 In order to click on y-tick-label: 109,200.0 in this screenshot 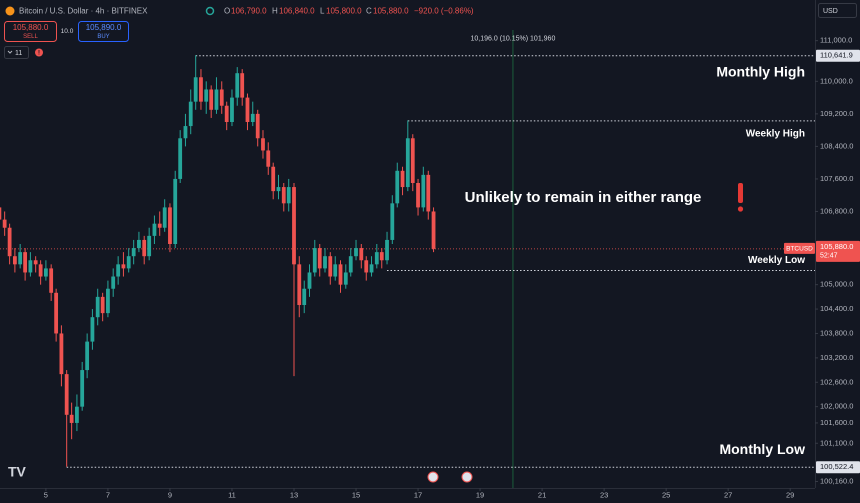, I will do `click(836, 113)`.